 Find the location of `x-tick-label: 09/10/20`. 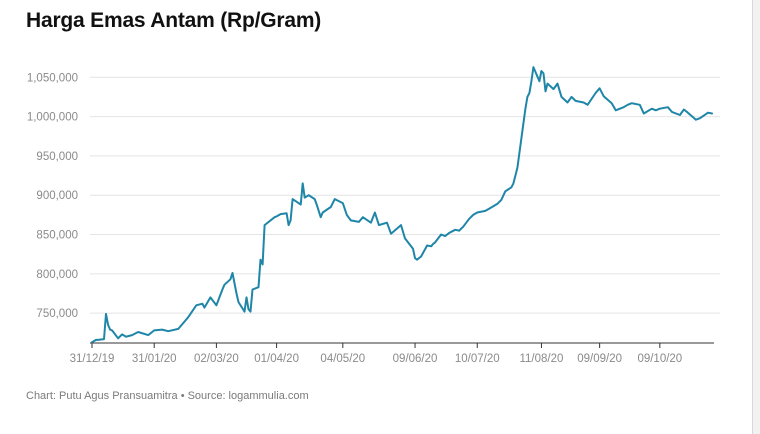

x-tick-label: 09/10/20 is located at coordinates (659, 359).